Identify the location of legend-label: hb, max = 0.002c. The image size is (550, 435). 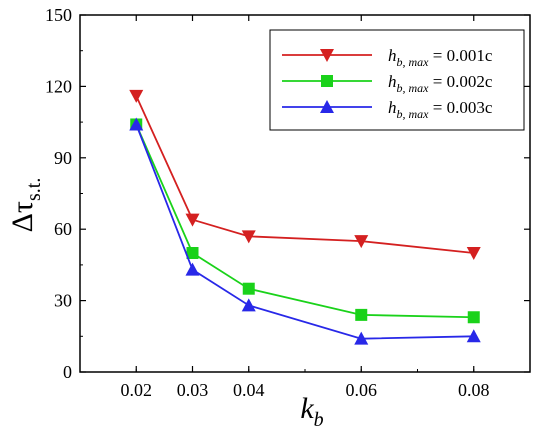
(440, 83).